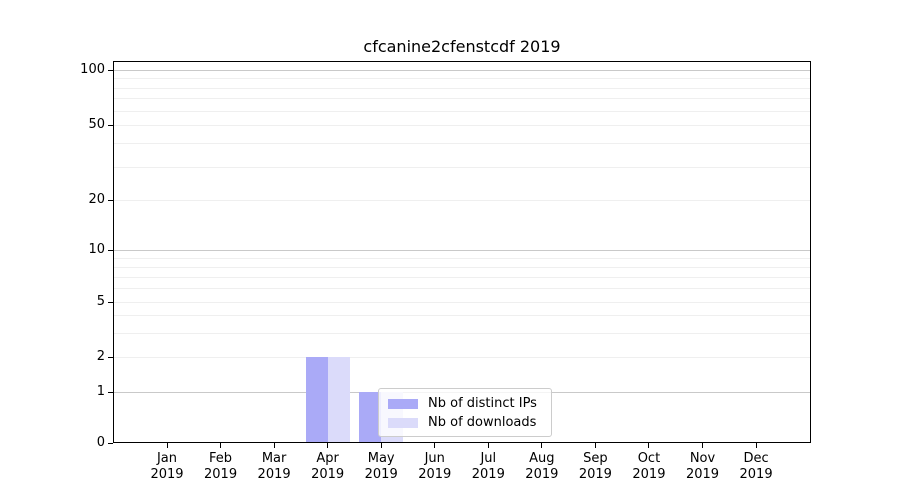 The image size is (900, 500). I want to click on y-tick-label: 5, so click(100, 301).